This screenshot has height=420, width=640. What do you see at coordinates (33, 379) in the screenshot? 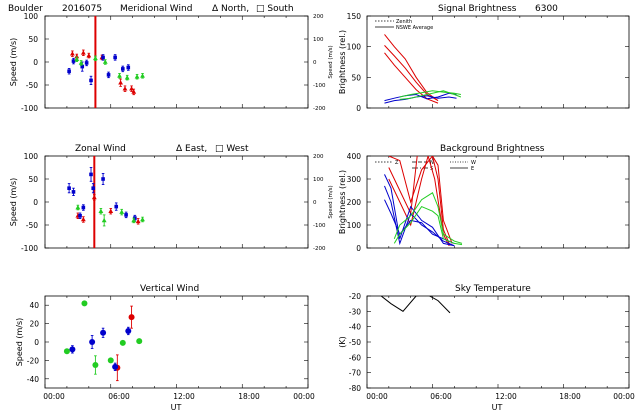
I see `y-tick-label: -40` at bounding box center [33, 379].